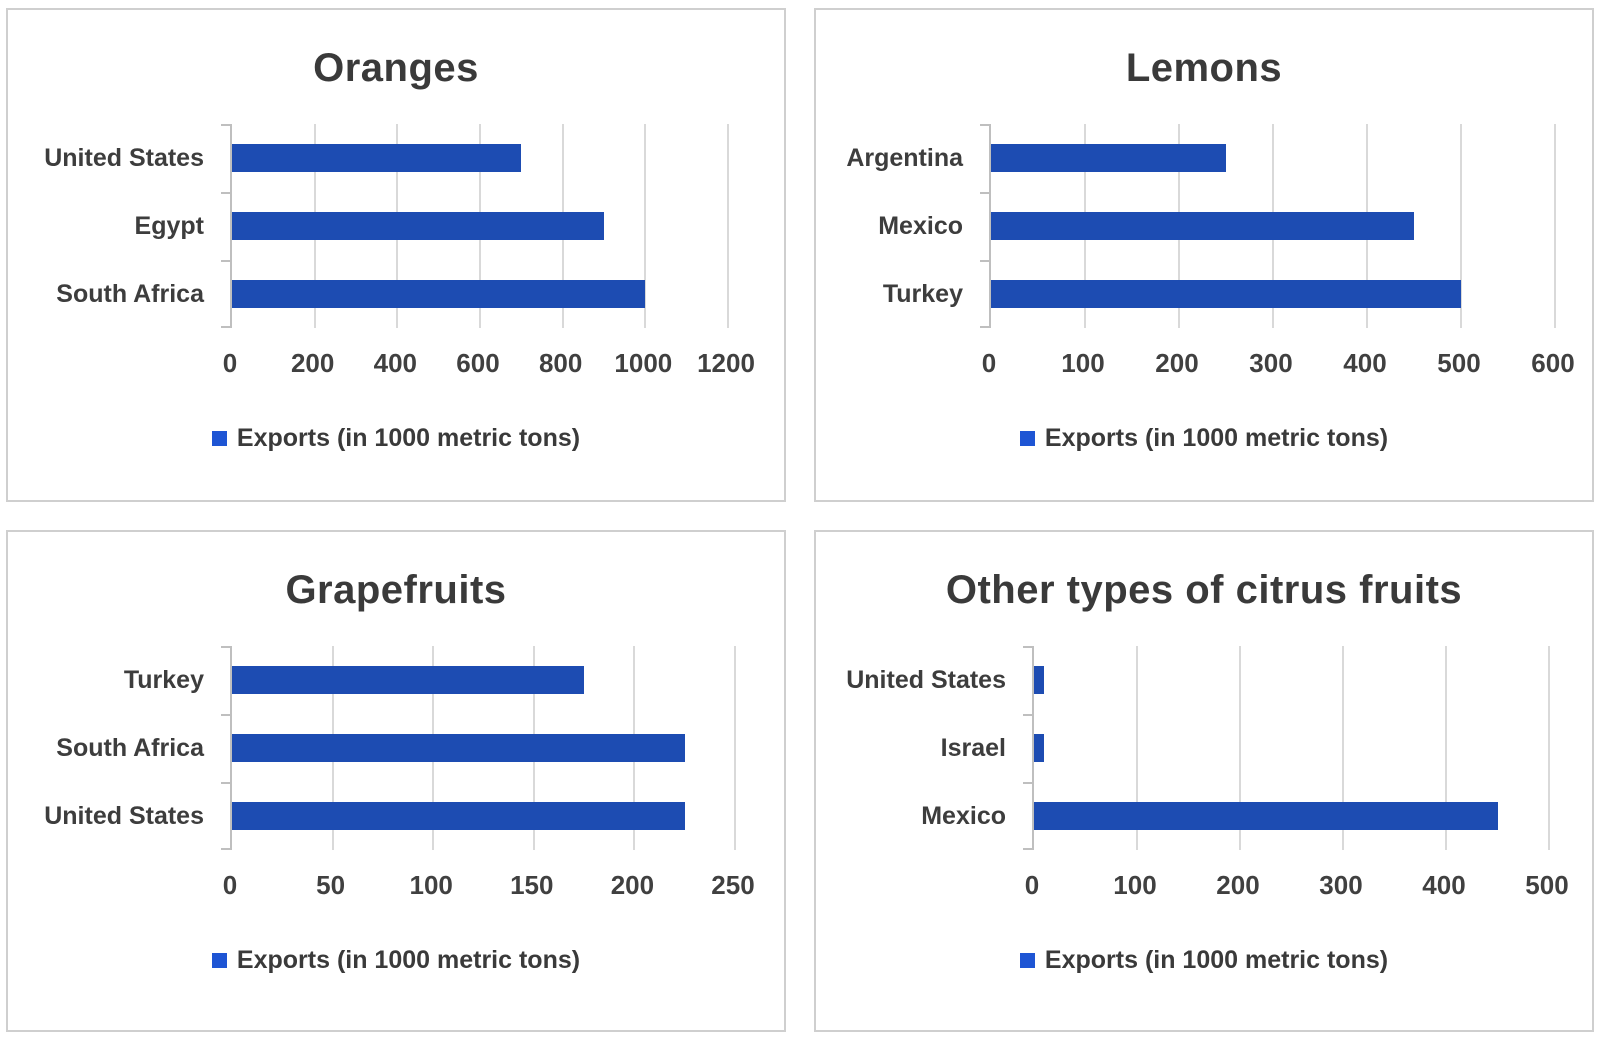  I want to click on plot-area: Argentina Mexico Turkey, so click(1204, 226).